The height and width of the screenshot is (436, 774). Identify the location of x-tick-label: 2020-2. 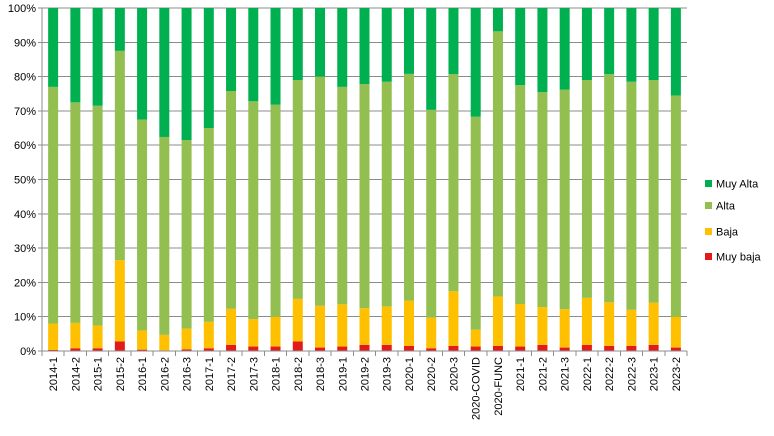
(432, 374).